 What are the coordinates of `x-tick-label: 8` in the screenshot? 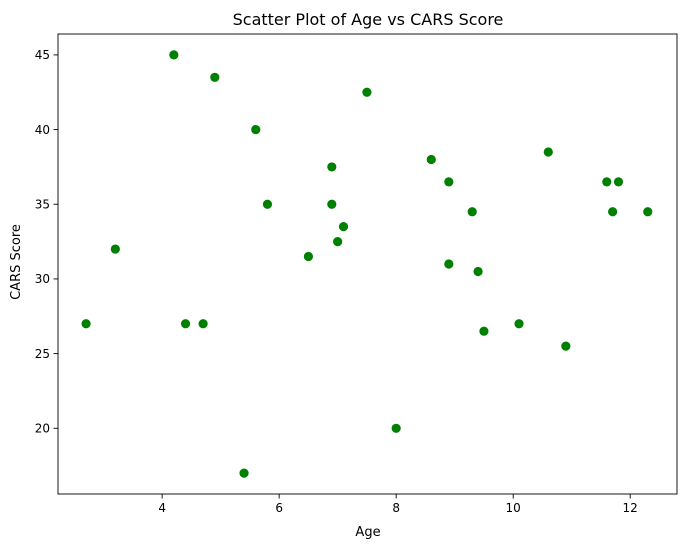 It's located at (396, 508).